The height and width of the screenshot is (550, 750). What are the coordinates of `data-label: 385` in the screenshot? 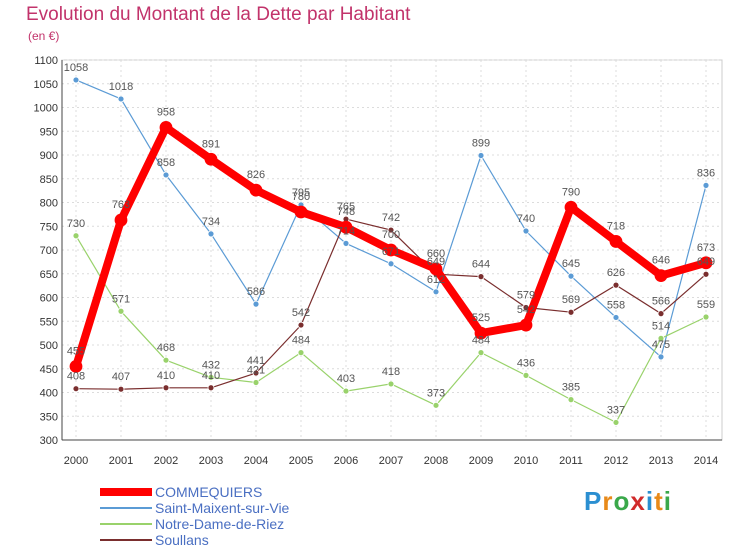 It's located at (571, 388).